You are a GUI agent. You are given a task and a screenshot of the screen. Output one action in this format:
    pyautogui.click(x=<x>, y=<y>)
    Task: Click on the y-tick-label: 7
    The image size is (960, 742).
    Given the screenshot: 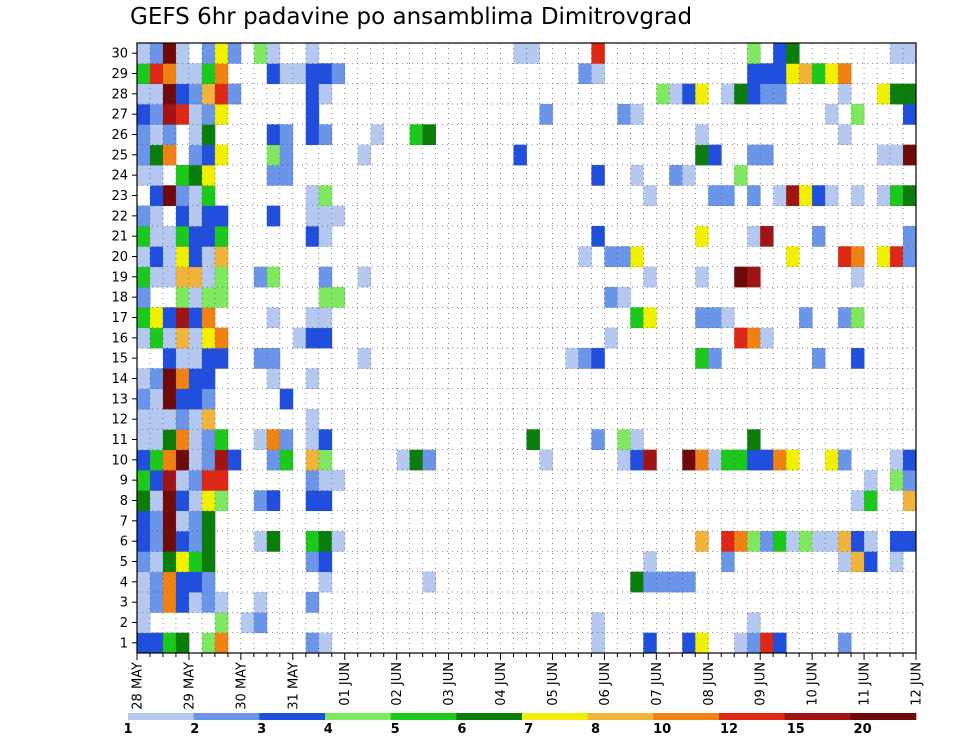 What is the action you would take?
    pyautogui.click(x=124, y=521)
    